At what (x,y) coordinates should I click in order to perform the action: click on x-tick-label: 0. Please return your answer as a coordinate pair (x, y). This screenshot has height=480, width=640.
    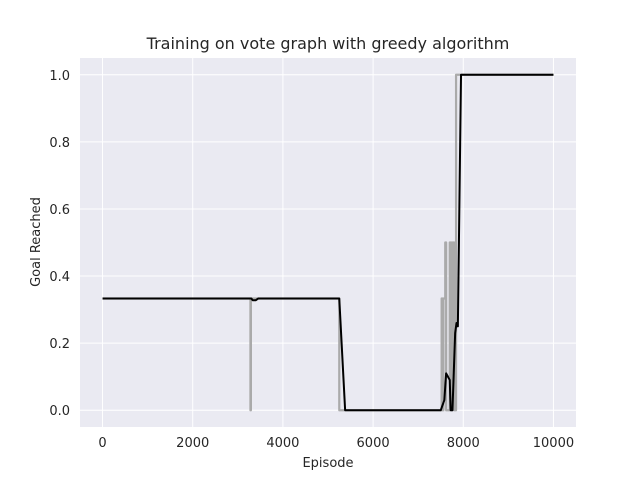
    Looking at the image, I should click on (102, 443).